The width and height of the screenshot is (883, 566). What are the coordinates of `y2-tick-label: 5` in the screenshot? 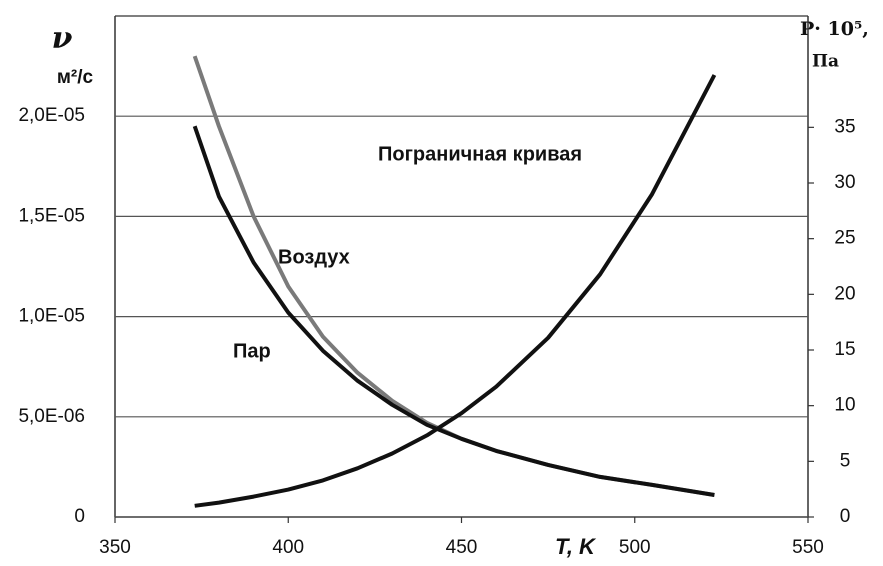 It's located at (845, 460).